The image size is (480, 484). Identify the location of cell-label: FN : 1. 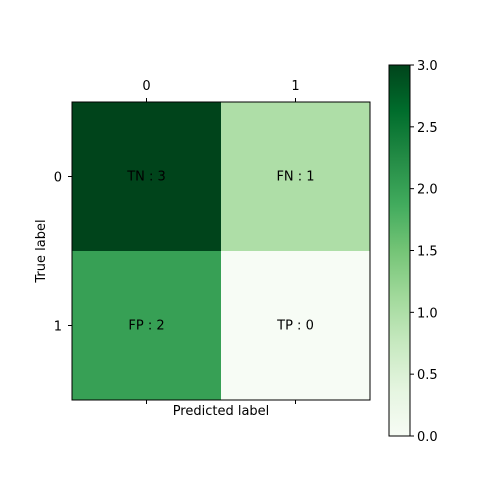
(295, 177).